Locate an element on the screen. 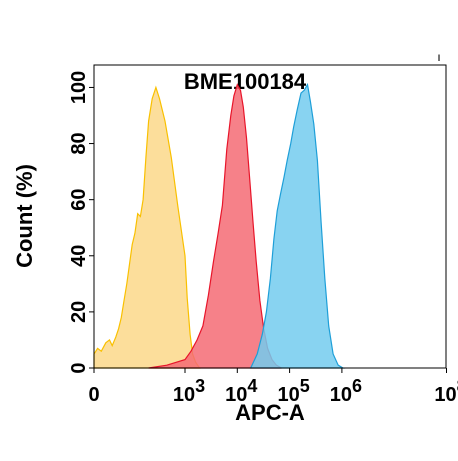 The image size is (458, 461). x-tick-label: 108 is located at coordinates (446, 391).